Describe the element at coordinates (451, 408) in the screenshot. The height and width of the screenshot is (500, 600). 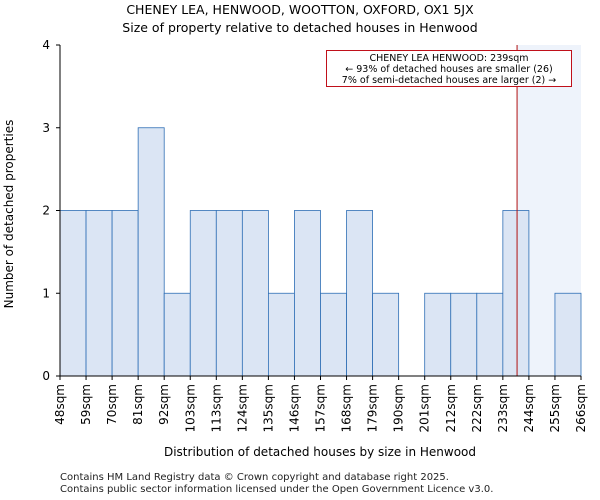
I see `x-tick-label: 212sqm` at that location.